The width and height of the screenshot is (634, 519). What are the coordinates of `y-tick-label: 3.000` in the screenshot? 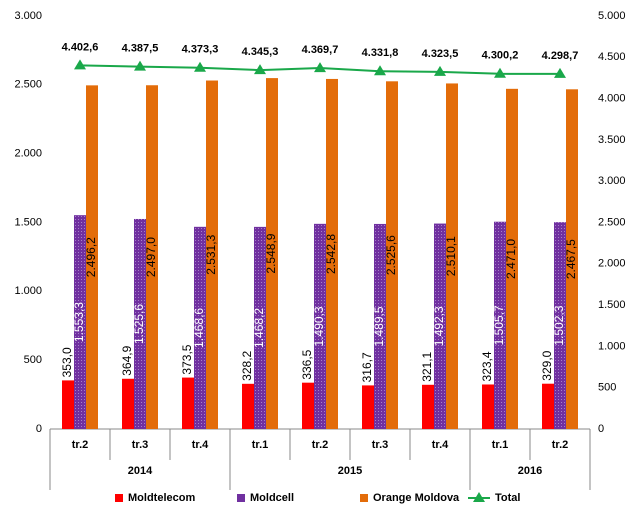 It's located at (28, 16).